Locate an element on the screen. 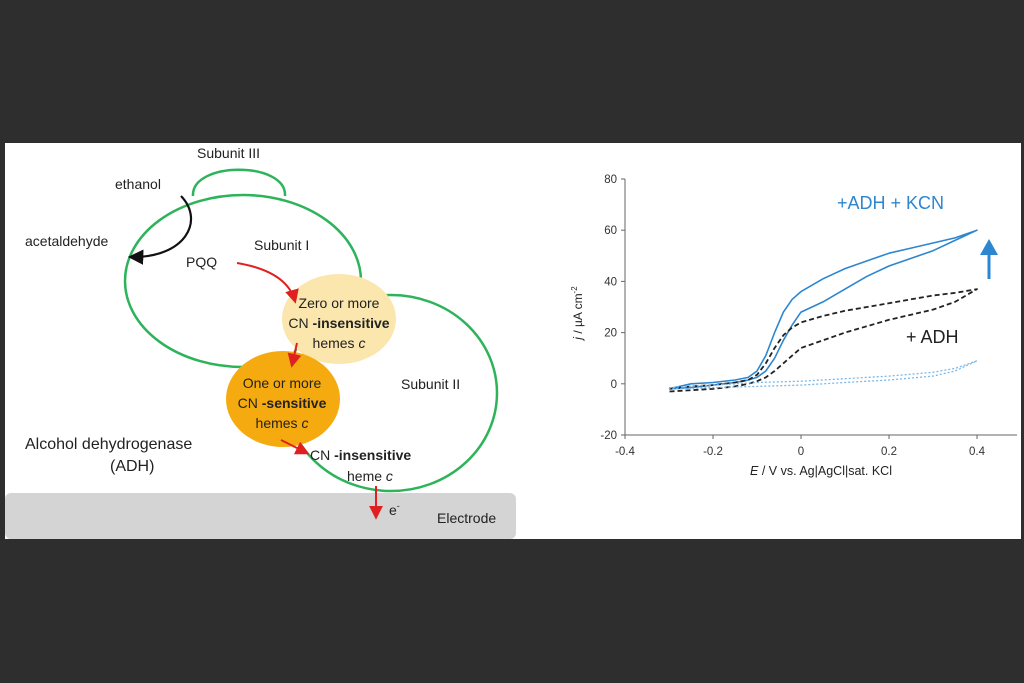 The image size is (1024, 683). zero-or-more-line3: hemes c is located at coordinates (339, 343).